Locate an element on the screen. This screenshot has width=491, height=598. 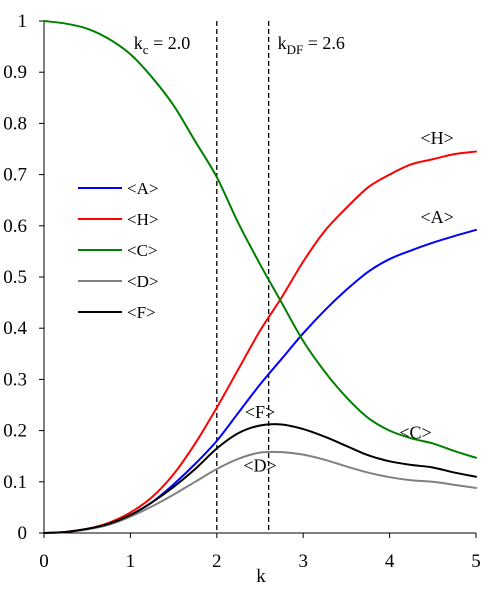
y-tick-label: 0.9 is located at coordinates (15, 72).